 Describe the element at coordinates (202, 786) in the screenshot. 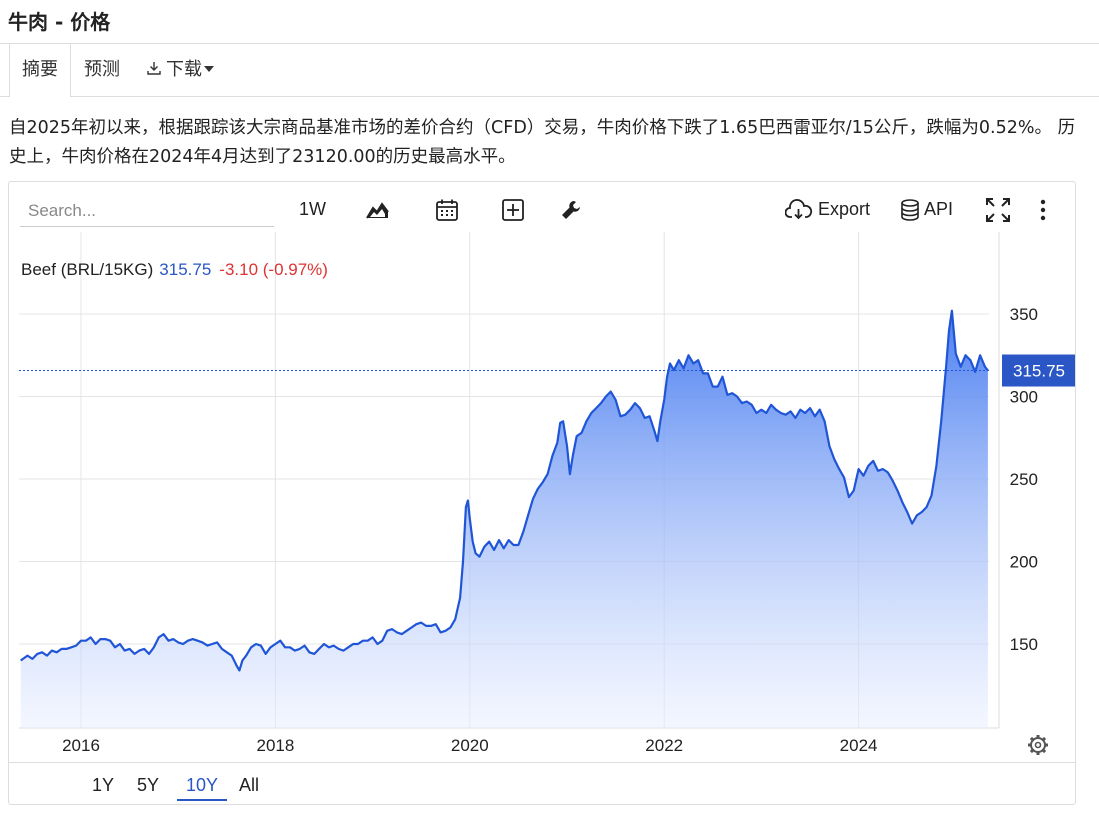

I see `range-10y: 10Y` at that location.